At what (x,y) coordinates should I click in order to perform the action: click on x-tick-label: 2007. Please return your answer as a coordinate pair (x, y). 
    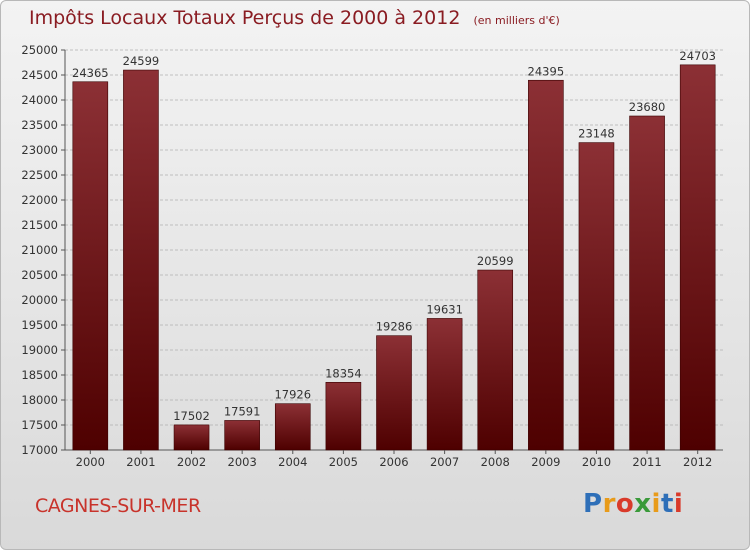
    Looking at the image, I should click on (444, 462).